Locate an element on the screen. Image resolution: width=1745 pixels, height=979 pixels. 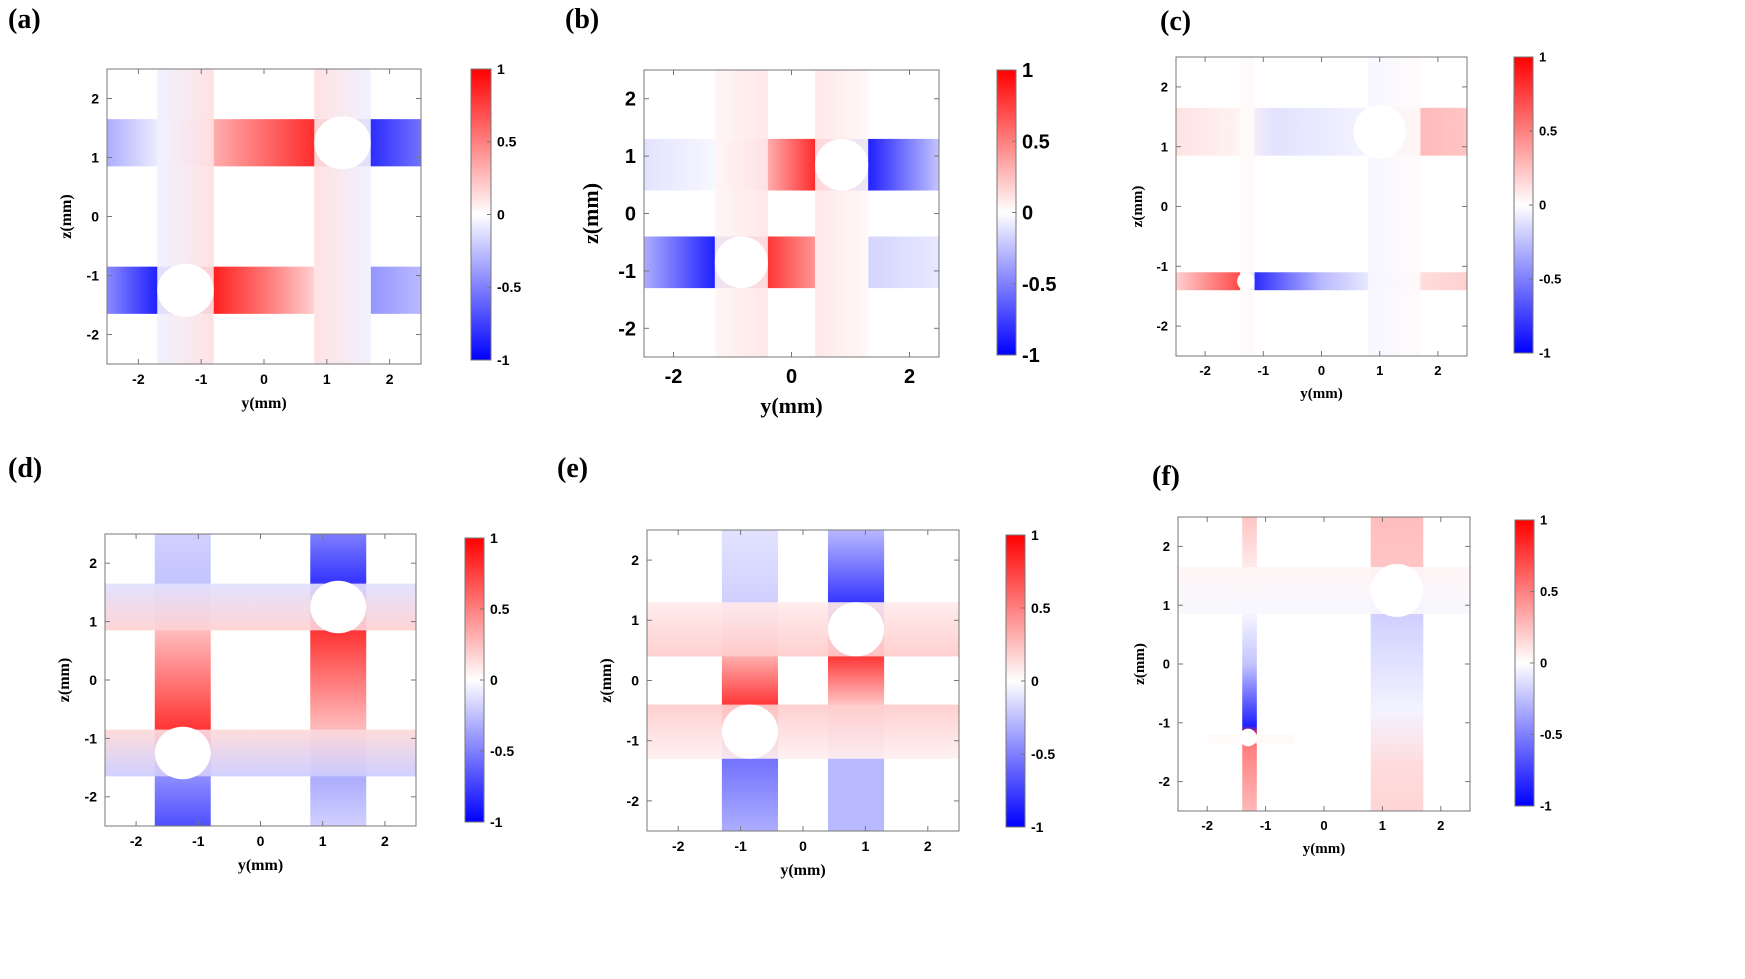
panel-5: (f) -2 -1 0 1 2 2 1 0 -1 -2 y(mm) z(mm) 1 0.5 0 -0.5 -1 is located at coordinates (1347, 659).